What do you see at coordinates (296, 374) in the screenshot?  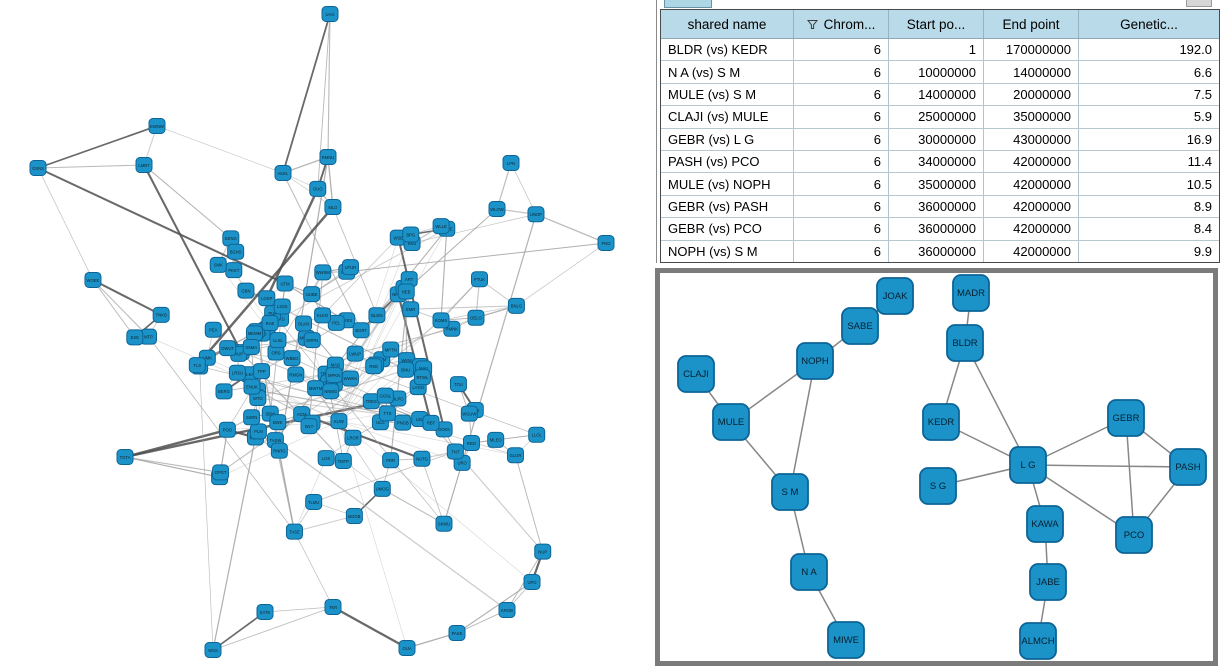 I see `network-node: RMGN` at bounding box center [296, 374].